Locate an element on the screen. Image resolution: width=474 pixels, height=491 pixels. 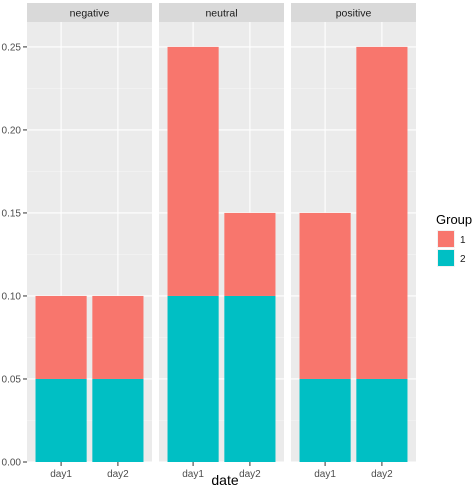
y-tick-label: 0.20 is located at coordinates (12, 130).